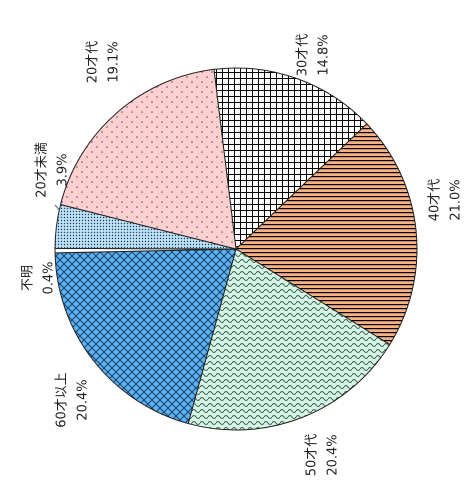  What do you see at coordinates (114, 61) in the screenshot?
I see `value-label: 19.1%` at bounding box center [114, 61].